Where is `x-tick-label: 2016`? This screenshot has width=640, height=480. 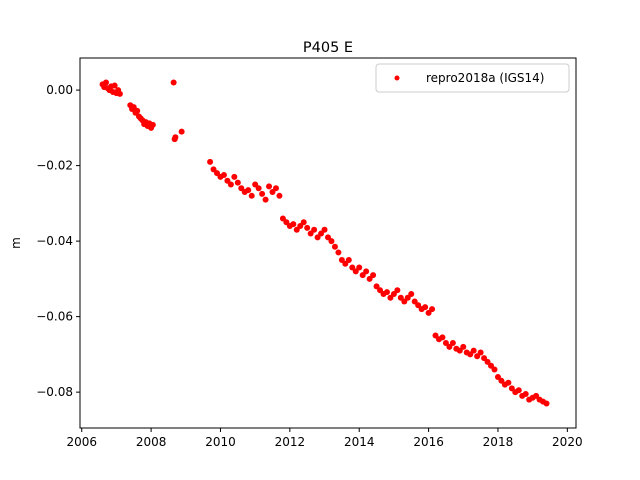 x-tick-label: 2016 is located at coordinates (428, 442).